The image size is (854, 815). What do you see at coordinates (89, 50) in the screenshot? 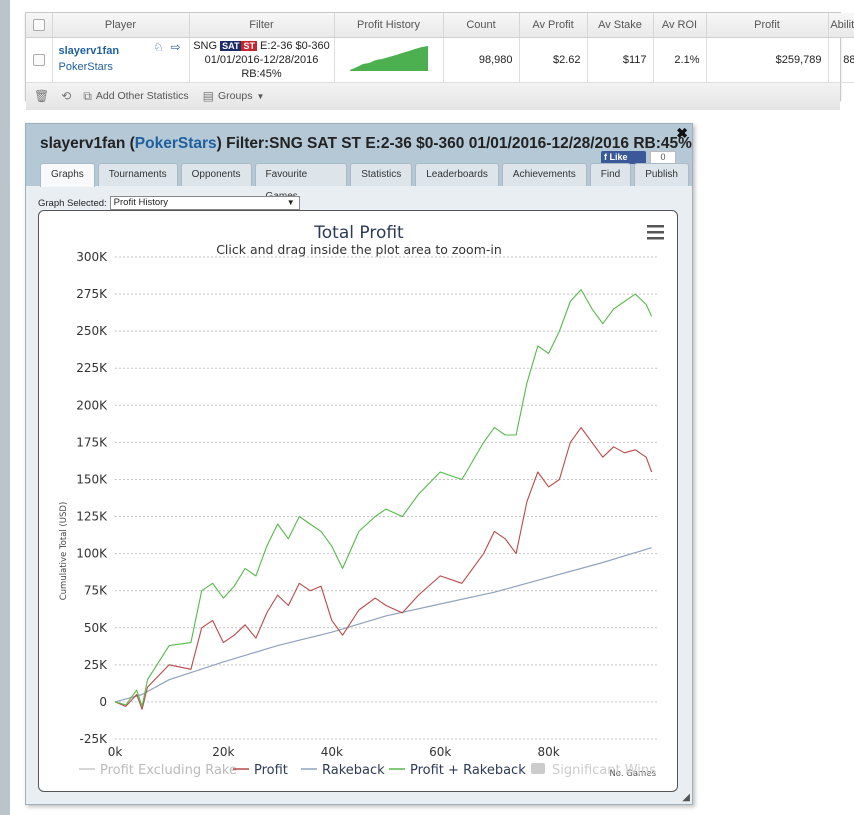
I see `player-link: slayerv1fan` at bounding box center [89, 50].